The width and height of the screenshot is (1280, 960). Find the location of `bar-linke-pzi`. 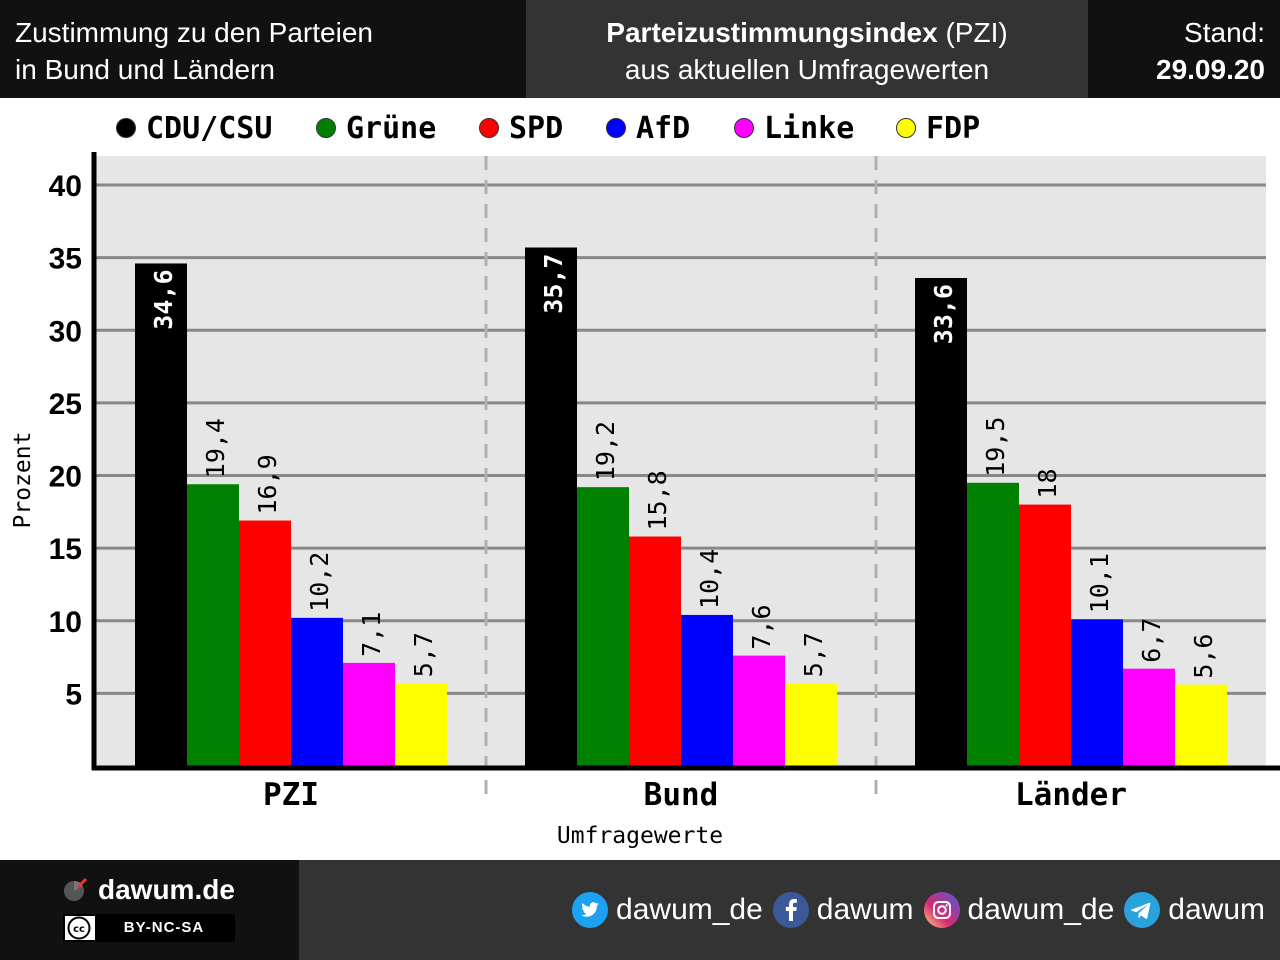

bar-linke-pzi is located at coordinates (369, 714).